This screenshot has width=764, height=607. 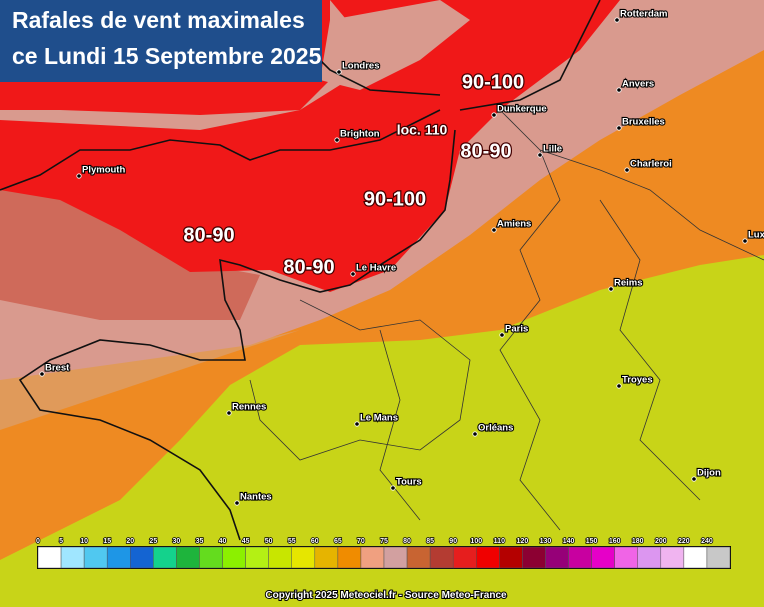 What do you see at coordinates (661, 541) in the screenshot?
I see `legend-label: 200` at bounding box center [661, 541].